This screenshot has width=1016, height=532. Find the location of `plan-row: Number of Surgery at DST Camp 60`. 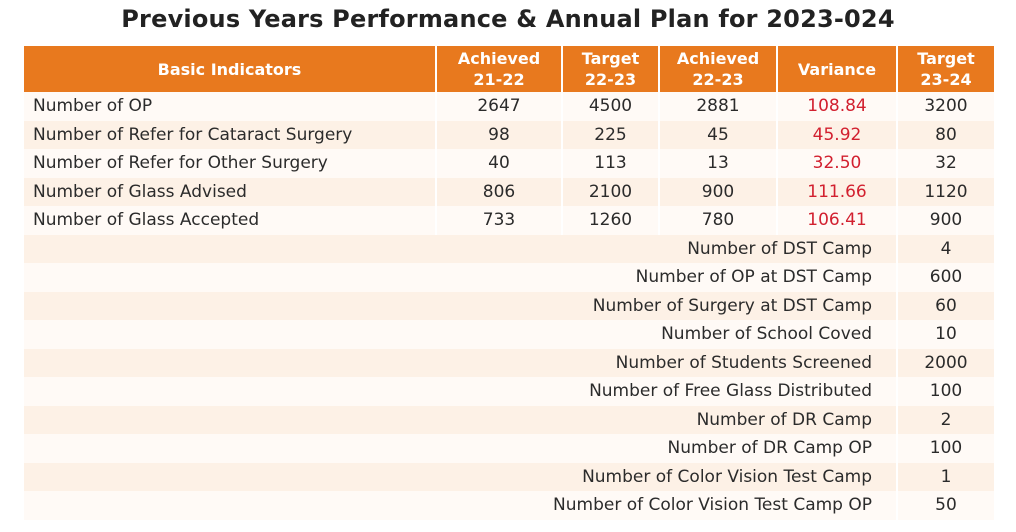

plan-row: Number of Surgery at DST Camp 60 is located at coordinates (509, 305).